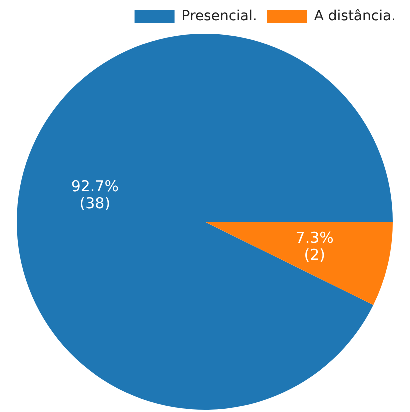 This screenshot has width=410, height=412. I want to click on legend-label: Presencial., so click(220, 16).